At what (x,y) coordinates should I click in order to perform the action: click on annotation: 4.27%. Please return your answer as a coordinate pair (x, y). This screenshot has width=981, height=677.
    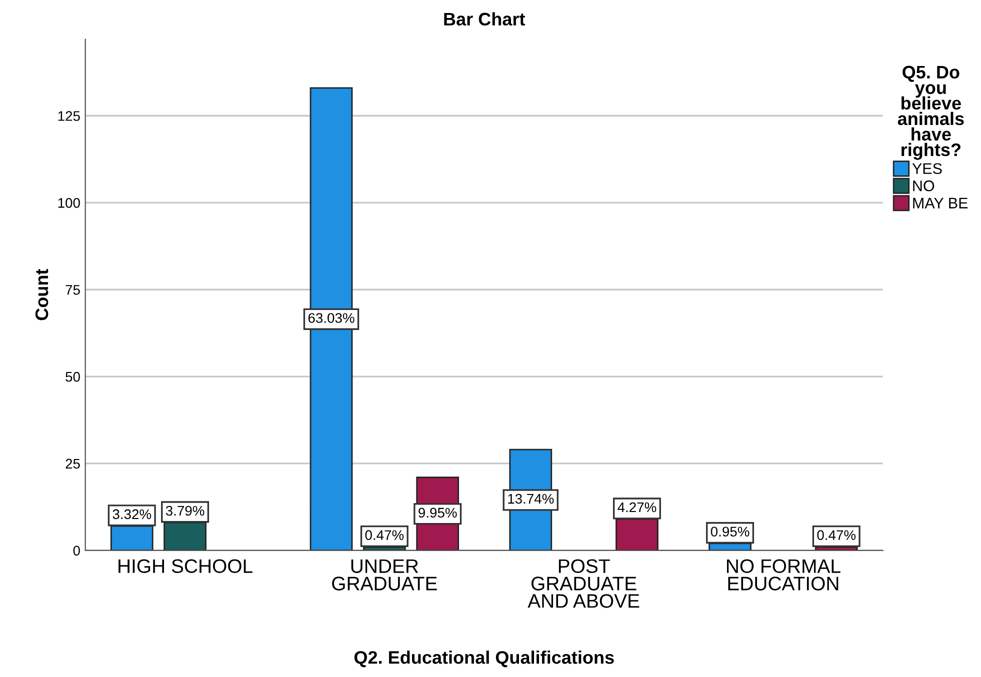
    Looking at the image, I should click on (637, 507).